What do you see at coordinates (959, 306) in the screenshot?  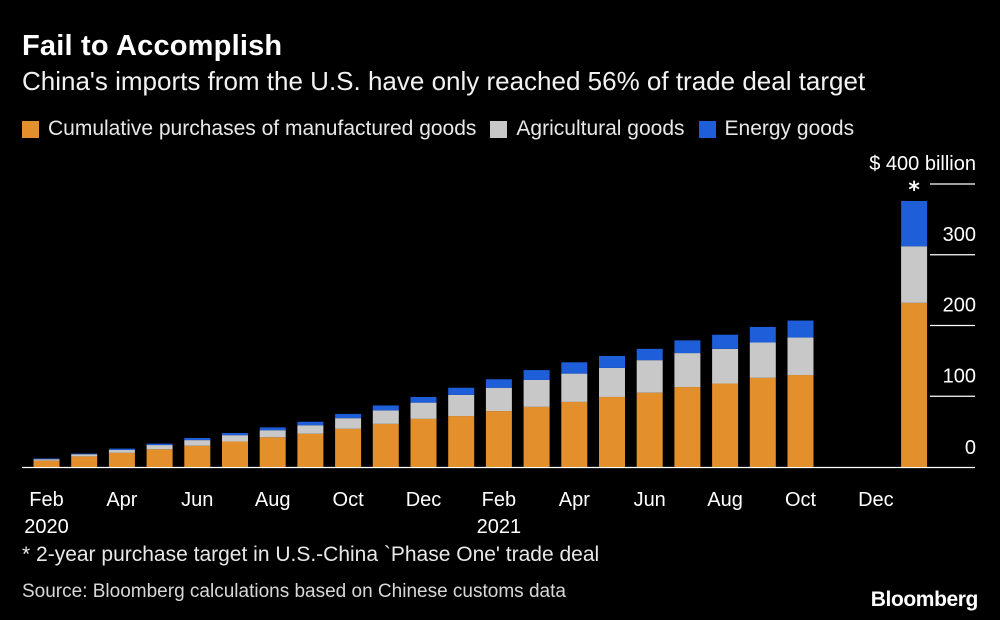 I see `y-tick-label: 200` at bounding box center [959, 306].